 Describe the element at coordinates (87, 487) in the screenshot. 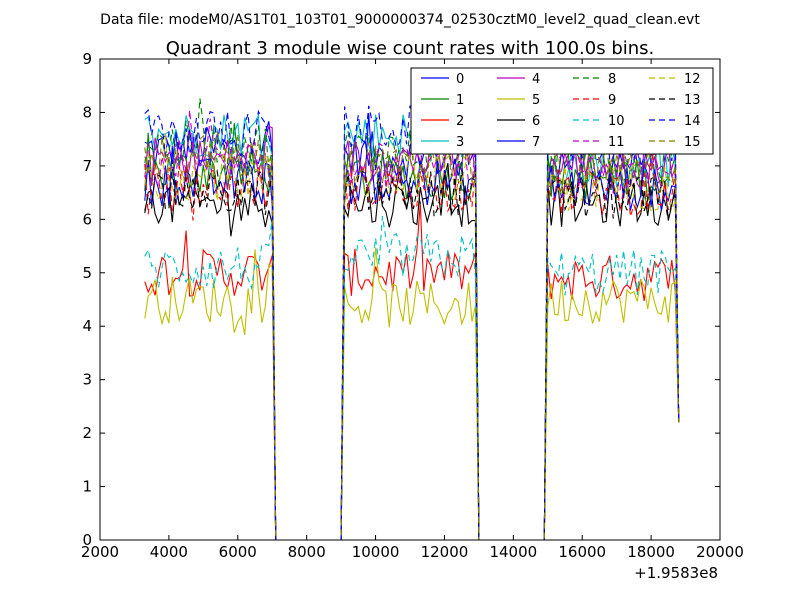

I see `y-tick-label: 1` at that location.